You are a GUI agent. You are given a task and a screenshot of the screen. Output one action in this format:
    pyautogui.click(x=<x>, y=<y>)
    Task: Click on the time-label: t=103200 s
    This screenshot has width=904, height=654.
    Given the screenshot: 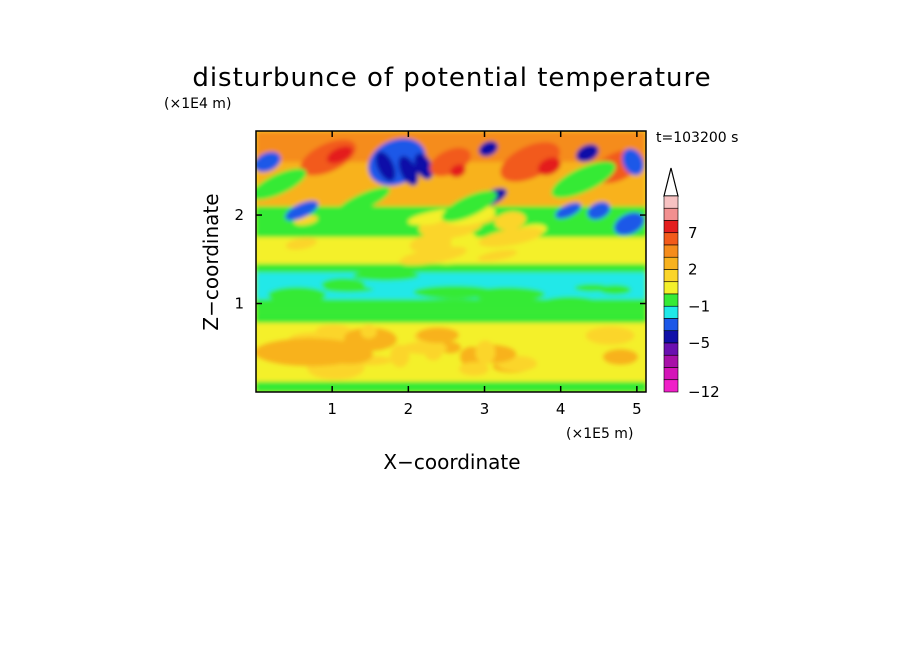 What is the action you would take?
    pyautogui.click(x=697, y=138)
    